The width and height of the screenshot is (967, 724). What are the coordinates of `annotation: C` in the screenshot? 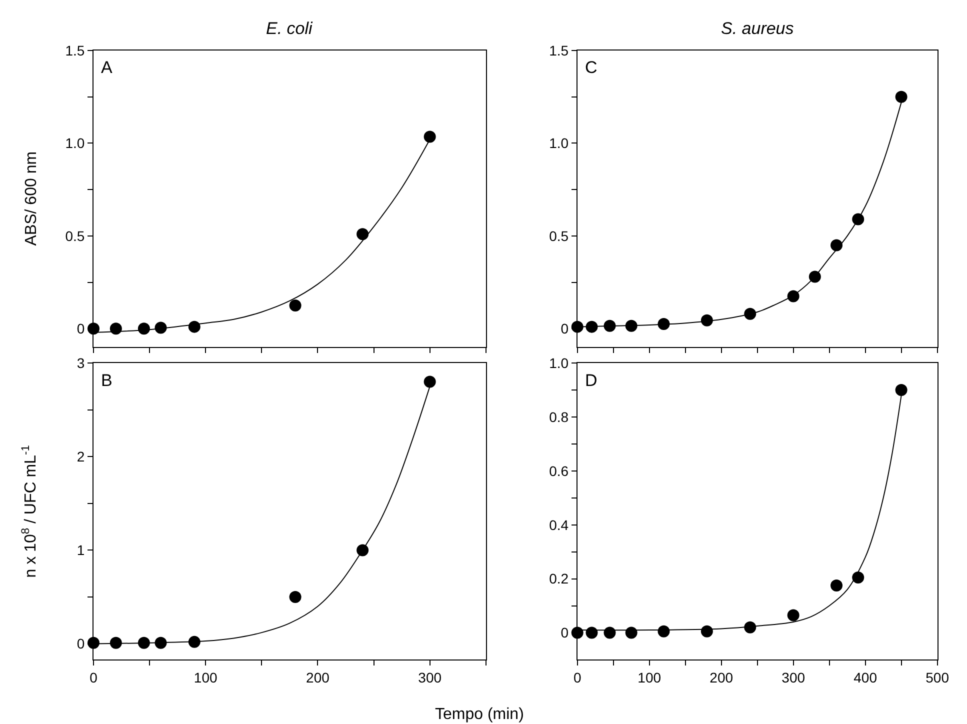 It's located at (591, 67).